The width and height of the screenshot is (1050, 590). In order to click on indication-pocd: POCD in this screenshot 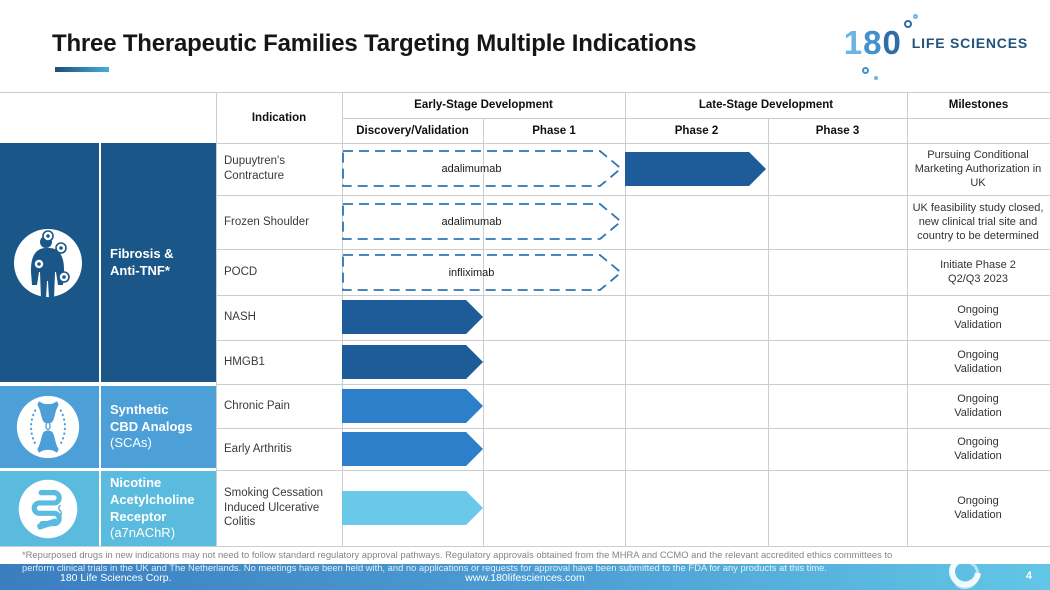, I will do `click(241, 271)`.